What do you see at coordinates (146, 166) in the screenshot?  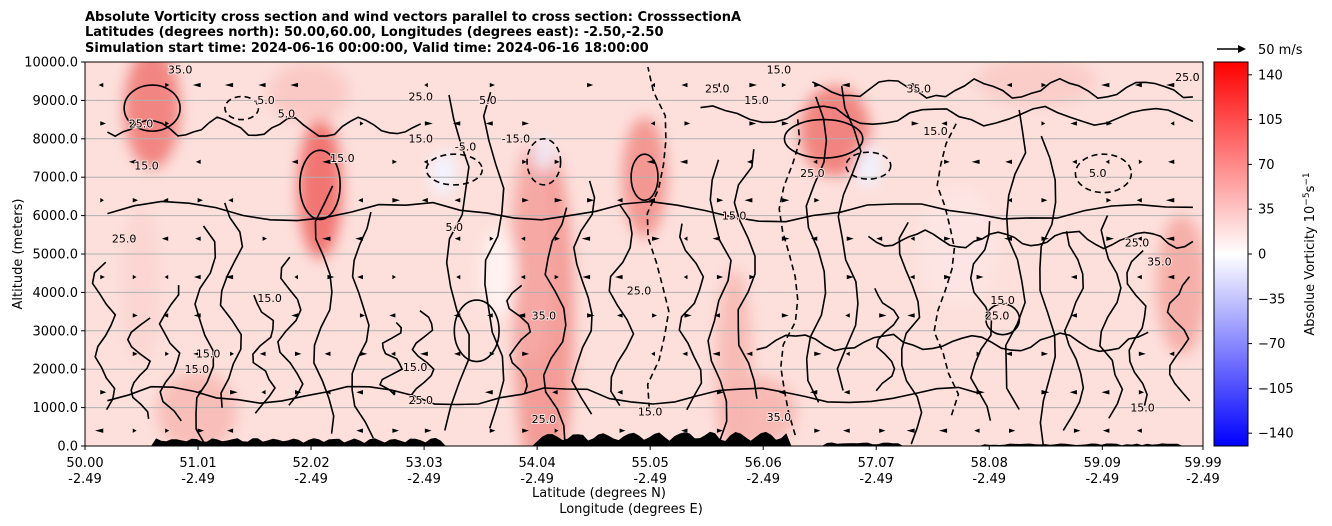 I see `contour-label-2: 15.0` at bounding box center [146, 166].